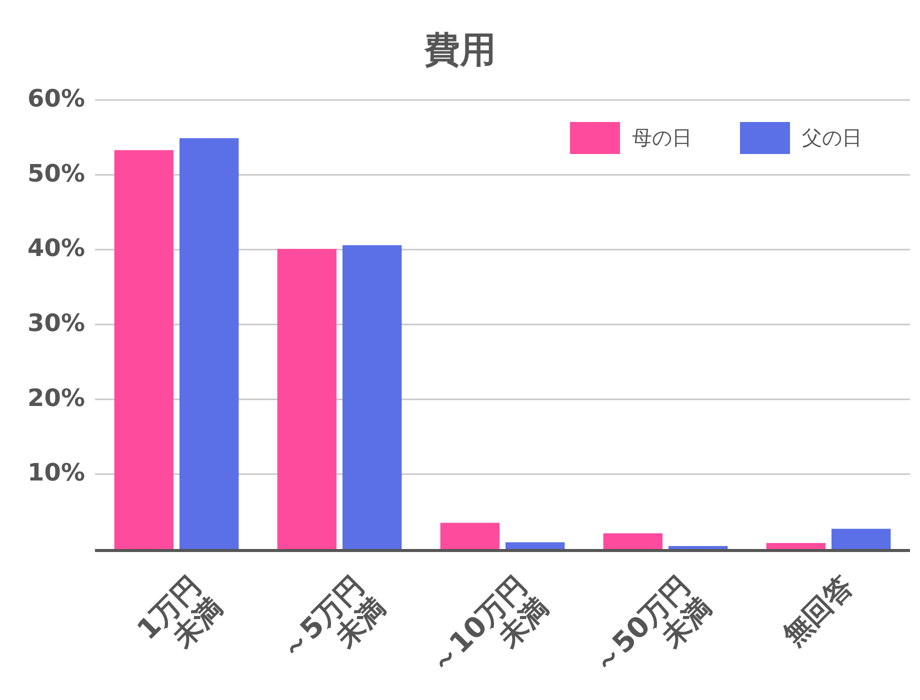 The height and width of the screenshot is (700, 920). What do you see at coordinates (56, 98) in the screenshot?
I see `y-tick-label: 60%` at bounding box center [56, 98].